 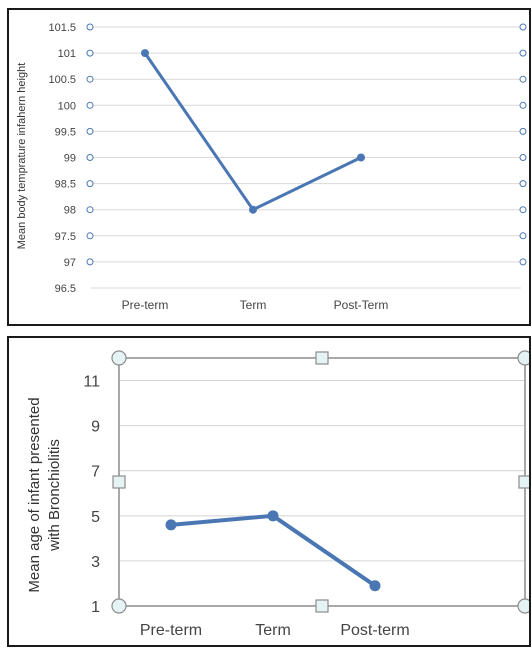 I want to click on chart2-y-tick-label: 7, so click(x=95, y=472).